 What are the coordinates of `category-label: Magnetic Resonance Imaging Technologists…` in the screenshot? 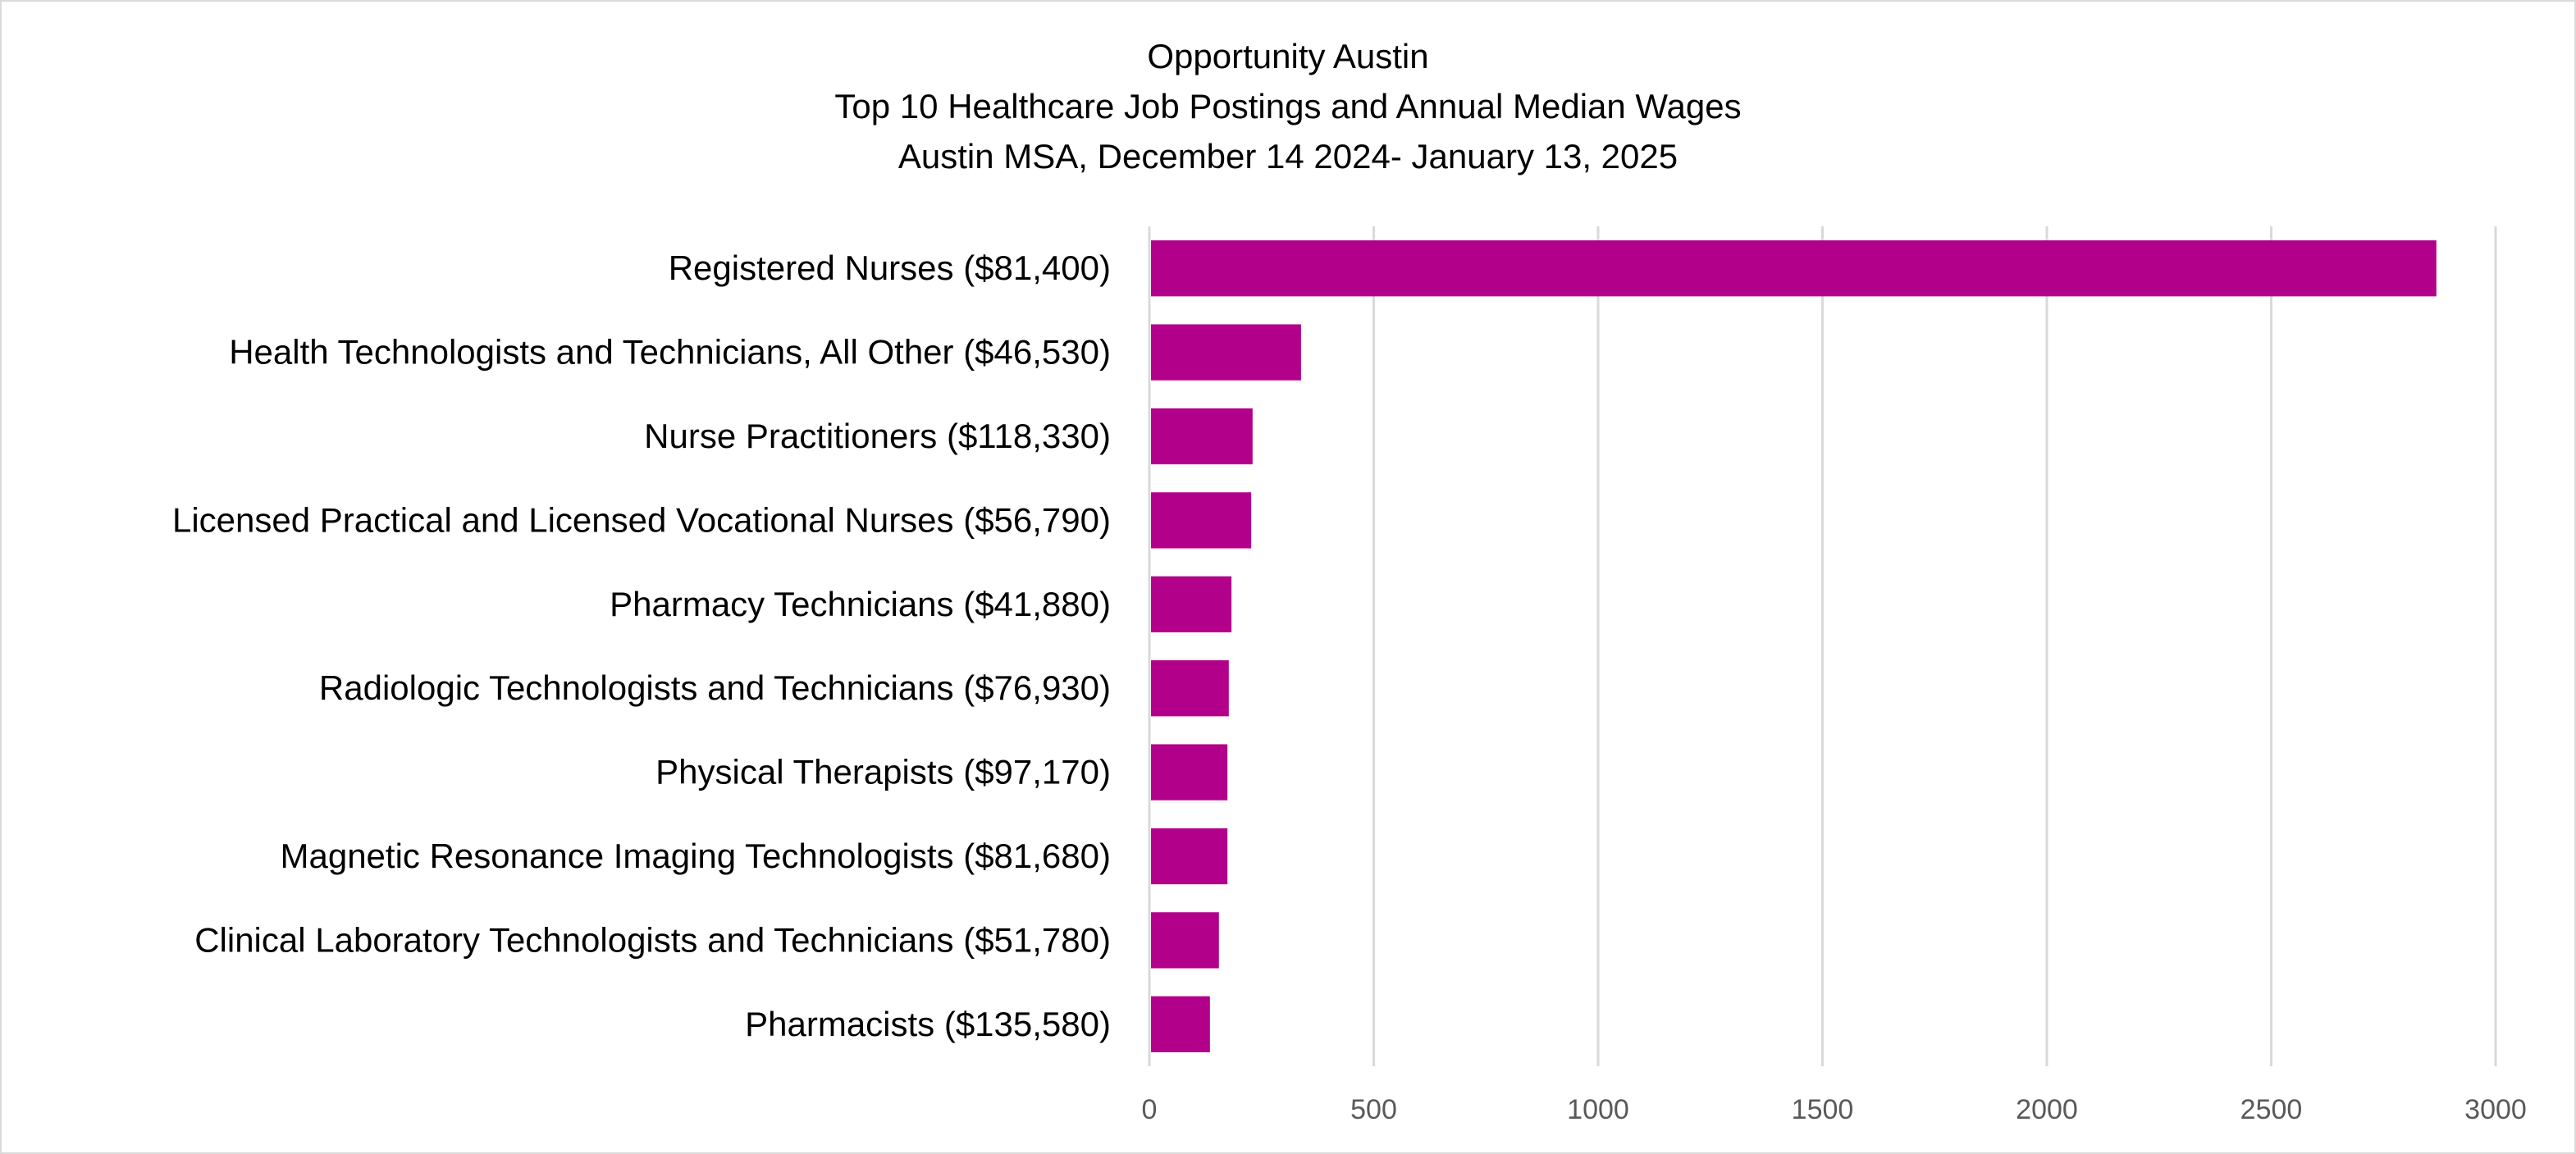 It's located at (696, 856).